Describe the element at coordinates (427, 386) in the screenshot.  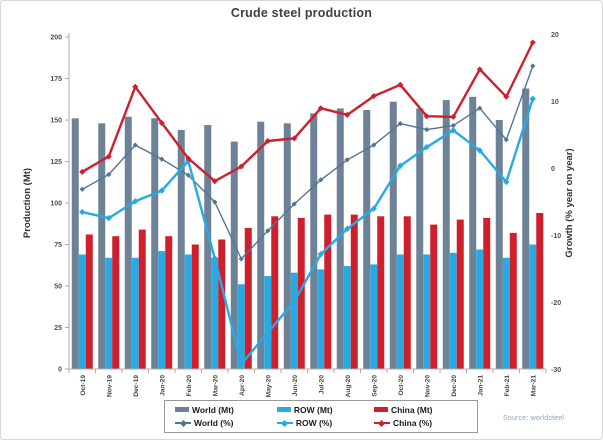
I see `svg-text: Nov-20` at that location.